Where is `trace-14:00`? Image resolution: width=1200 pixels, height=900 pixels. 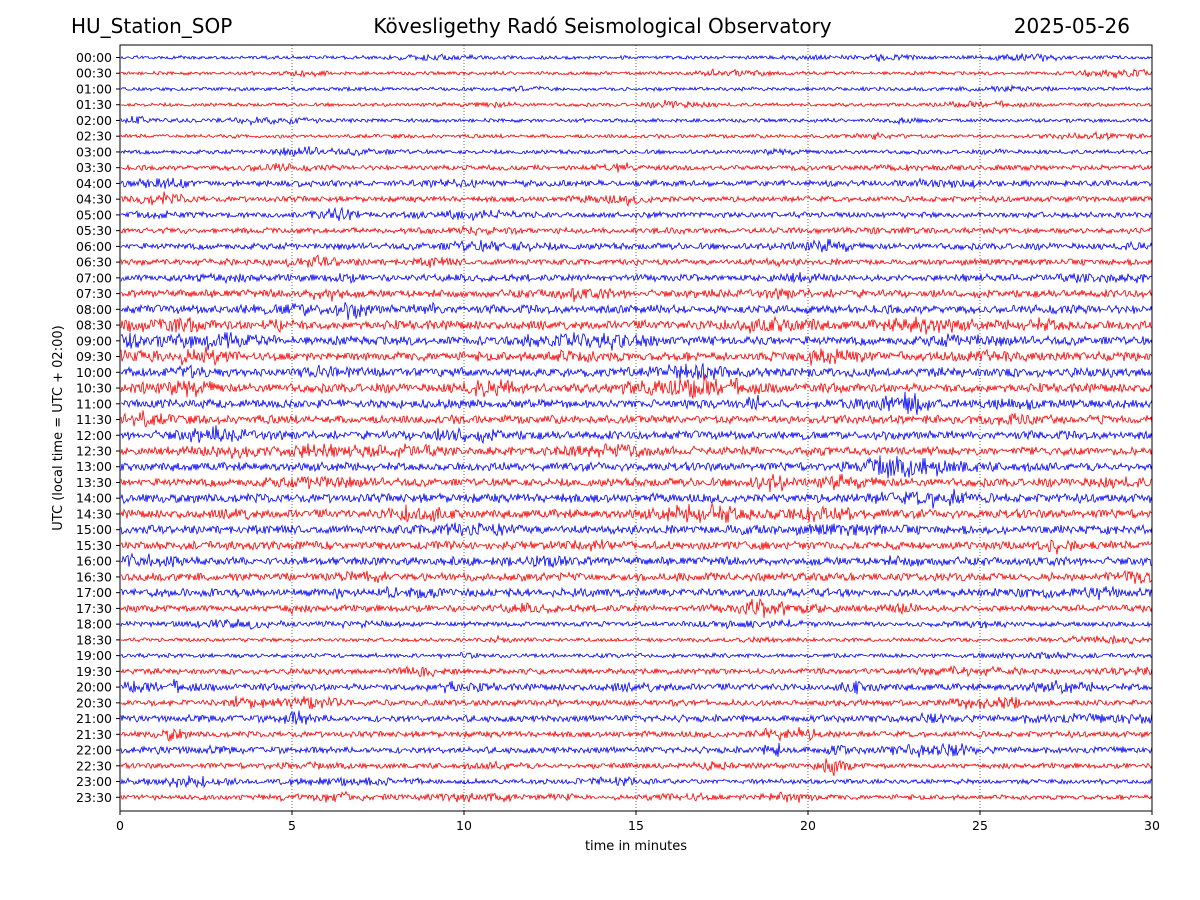 trace-14:00 is located at coordinates (636, 498).